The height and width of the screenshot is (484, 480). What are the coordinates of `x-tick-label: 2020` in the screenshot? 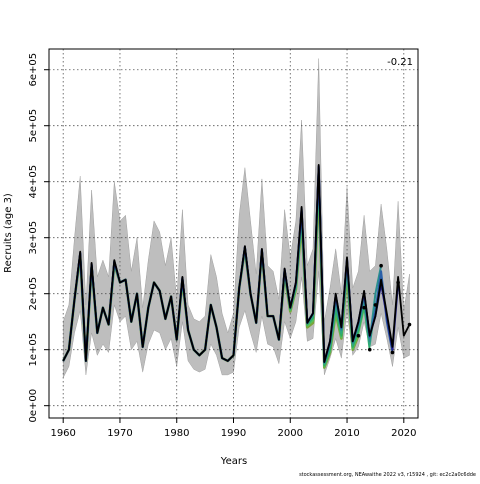 It's located at (403, 433).